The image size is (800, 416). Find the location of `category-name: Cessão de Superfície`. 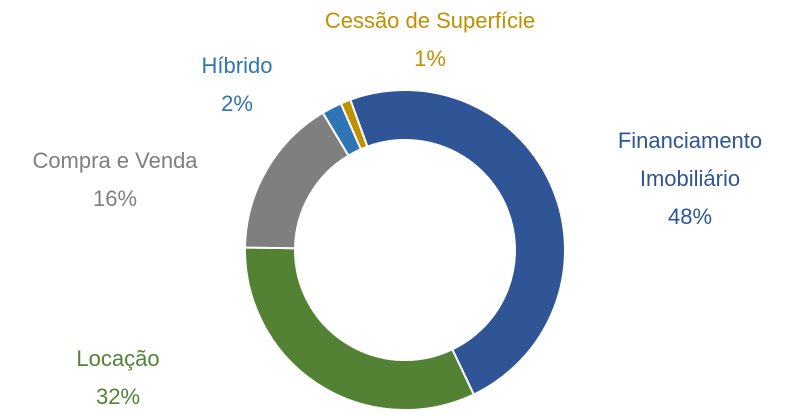

category-name: Cessão de Superfície is located at coordinates (430, 20).